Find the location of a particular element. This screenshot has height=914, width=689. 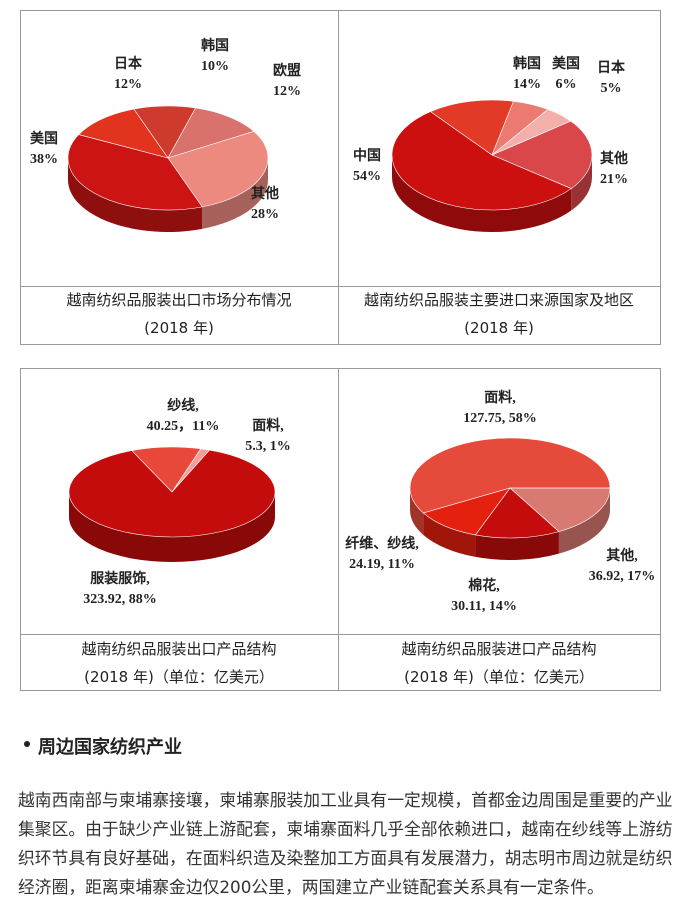

slice-value-label: 38% is located at coordinates (44, 159).